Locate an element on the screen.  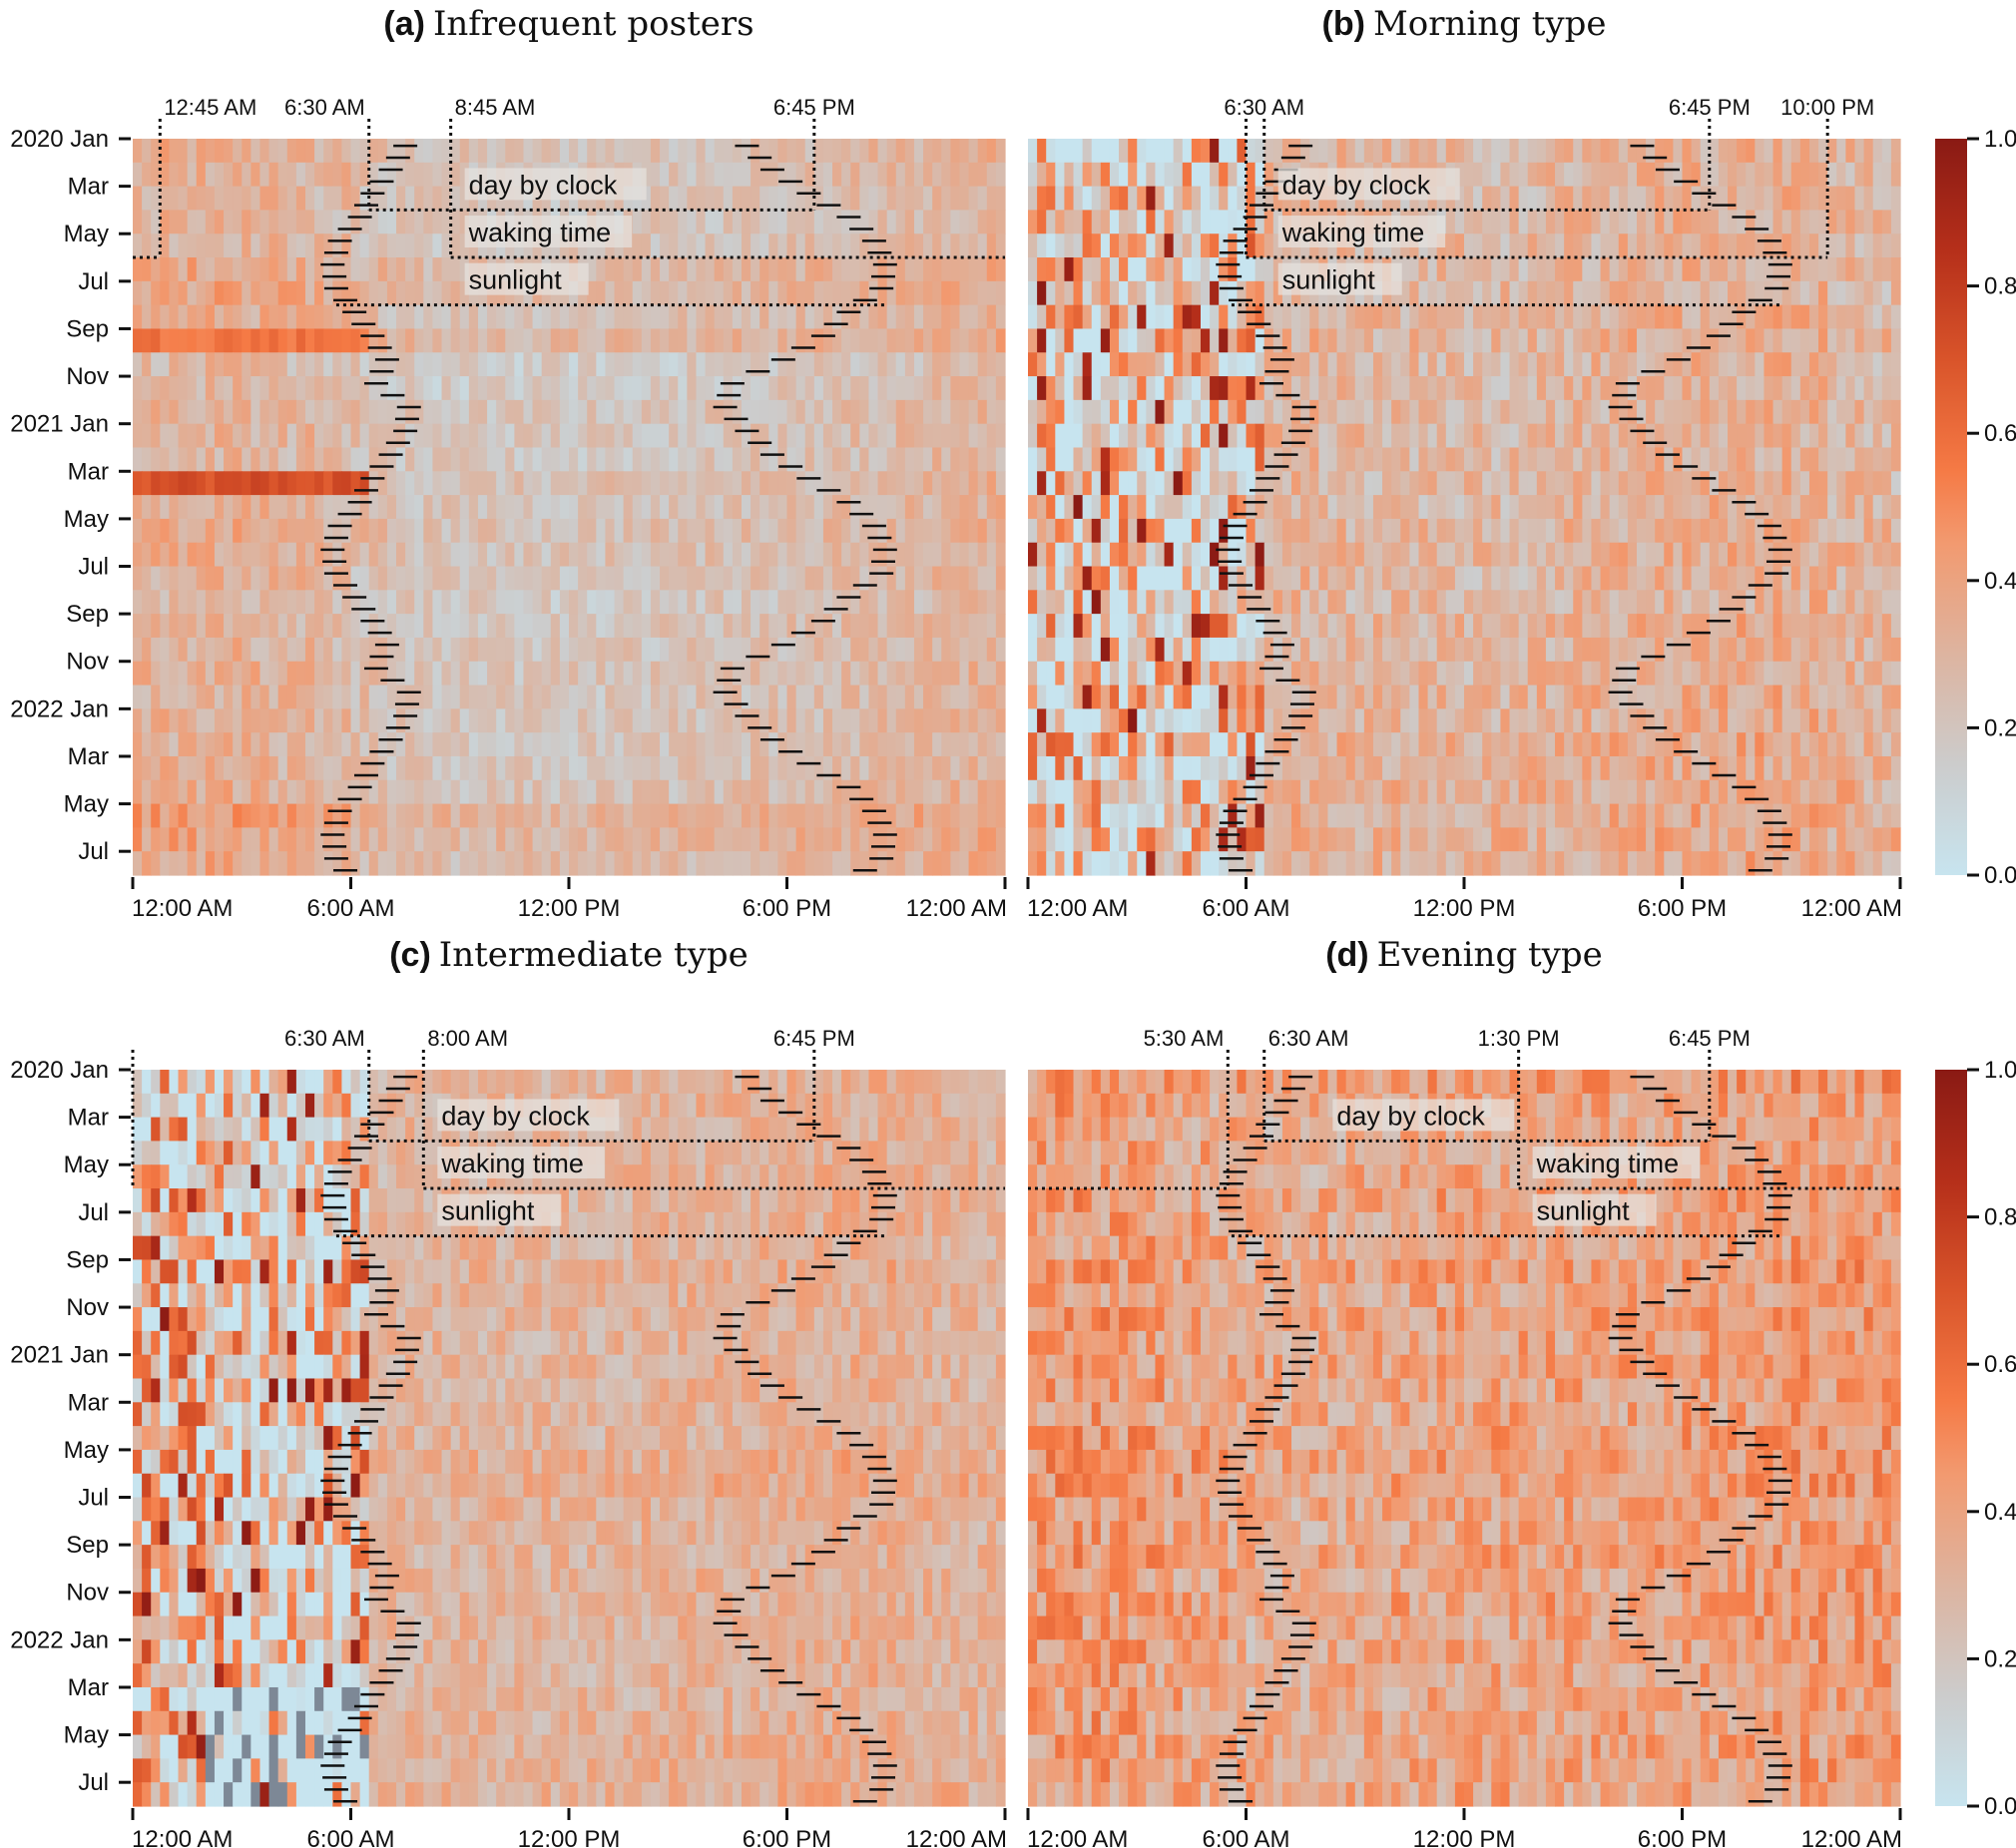
y-tick-label: 2022 Jan is located at coordinates (59, 708).